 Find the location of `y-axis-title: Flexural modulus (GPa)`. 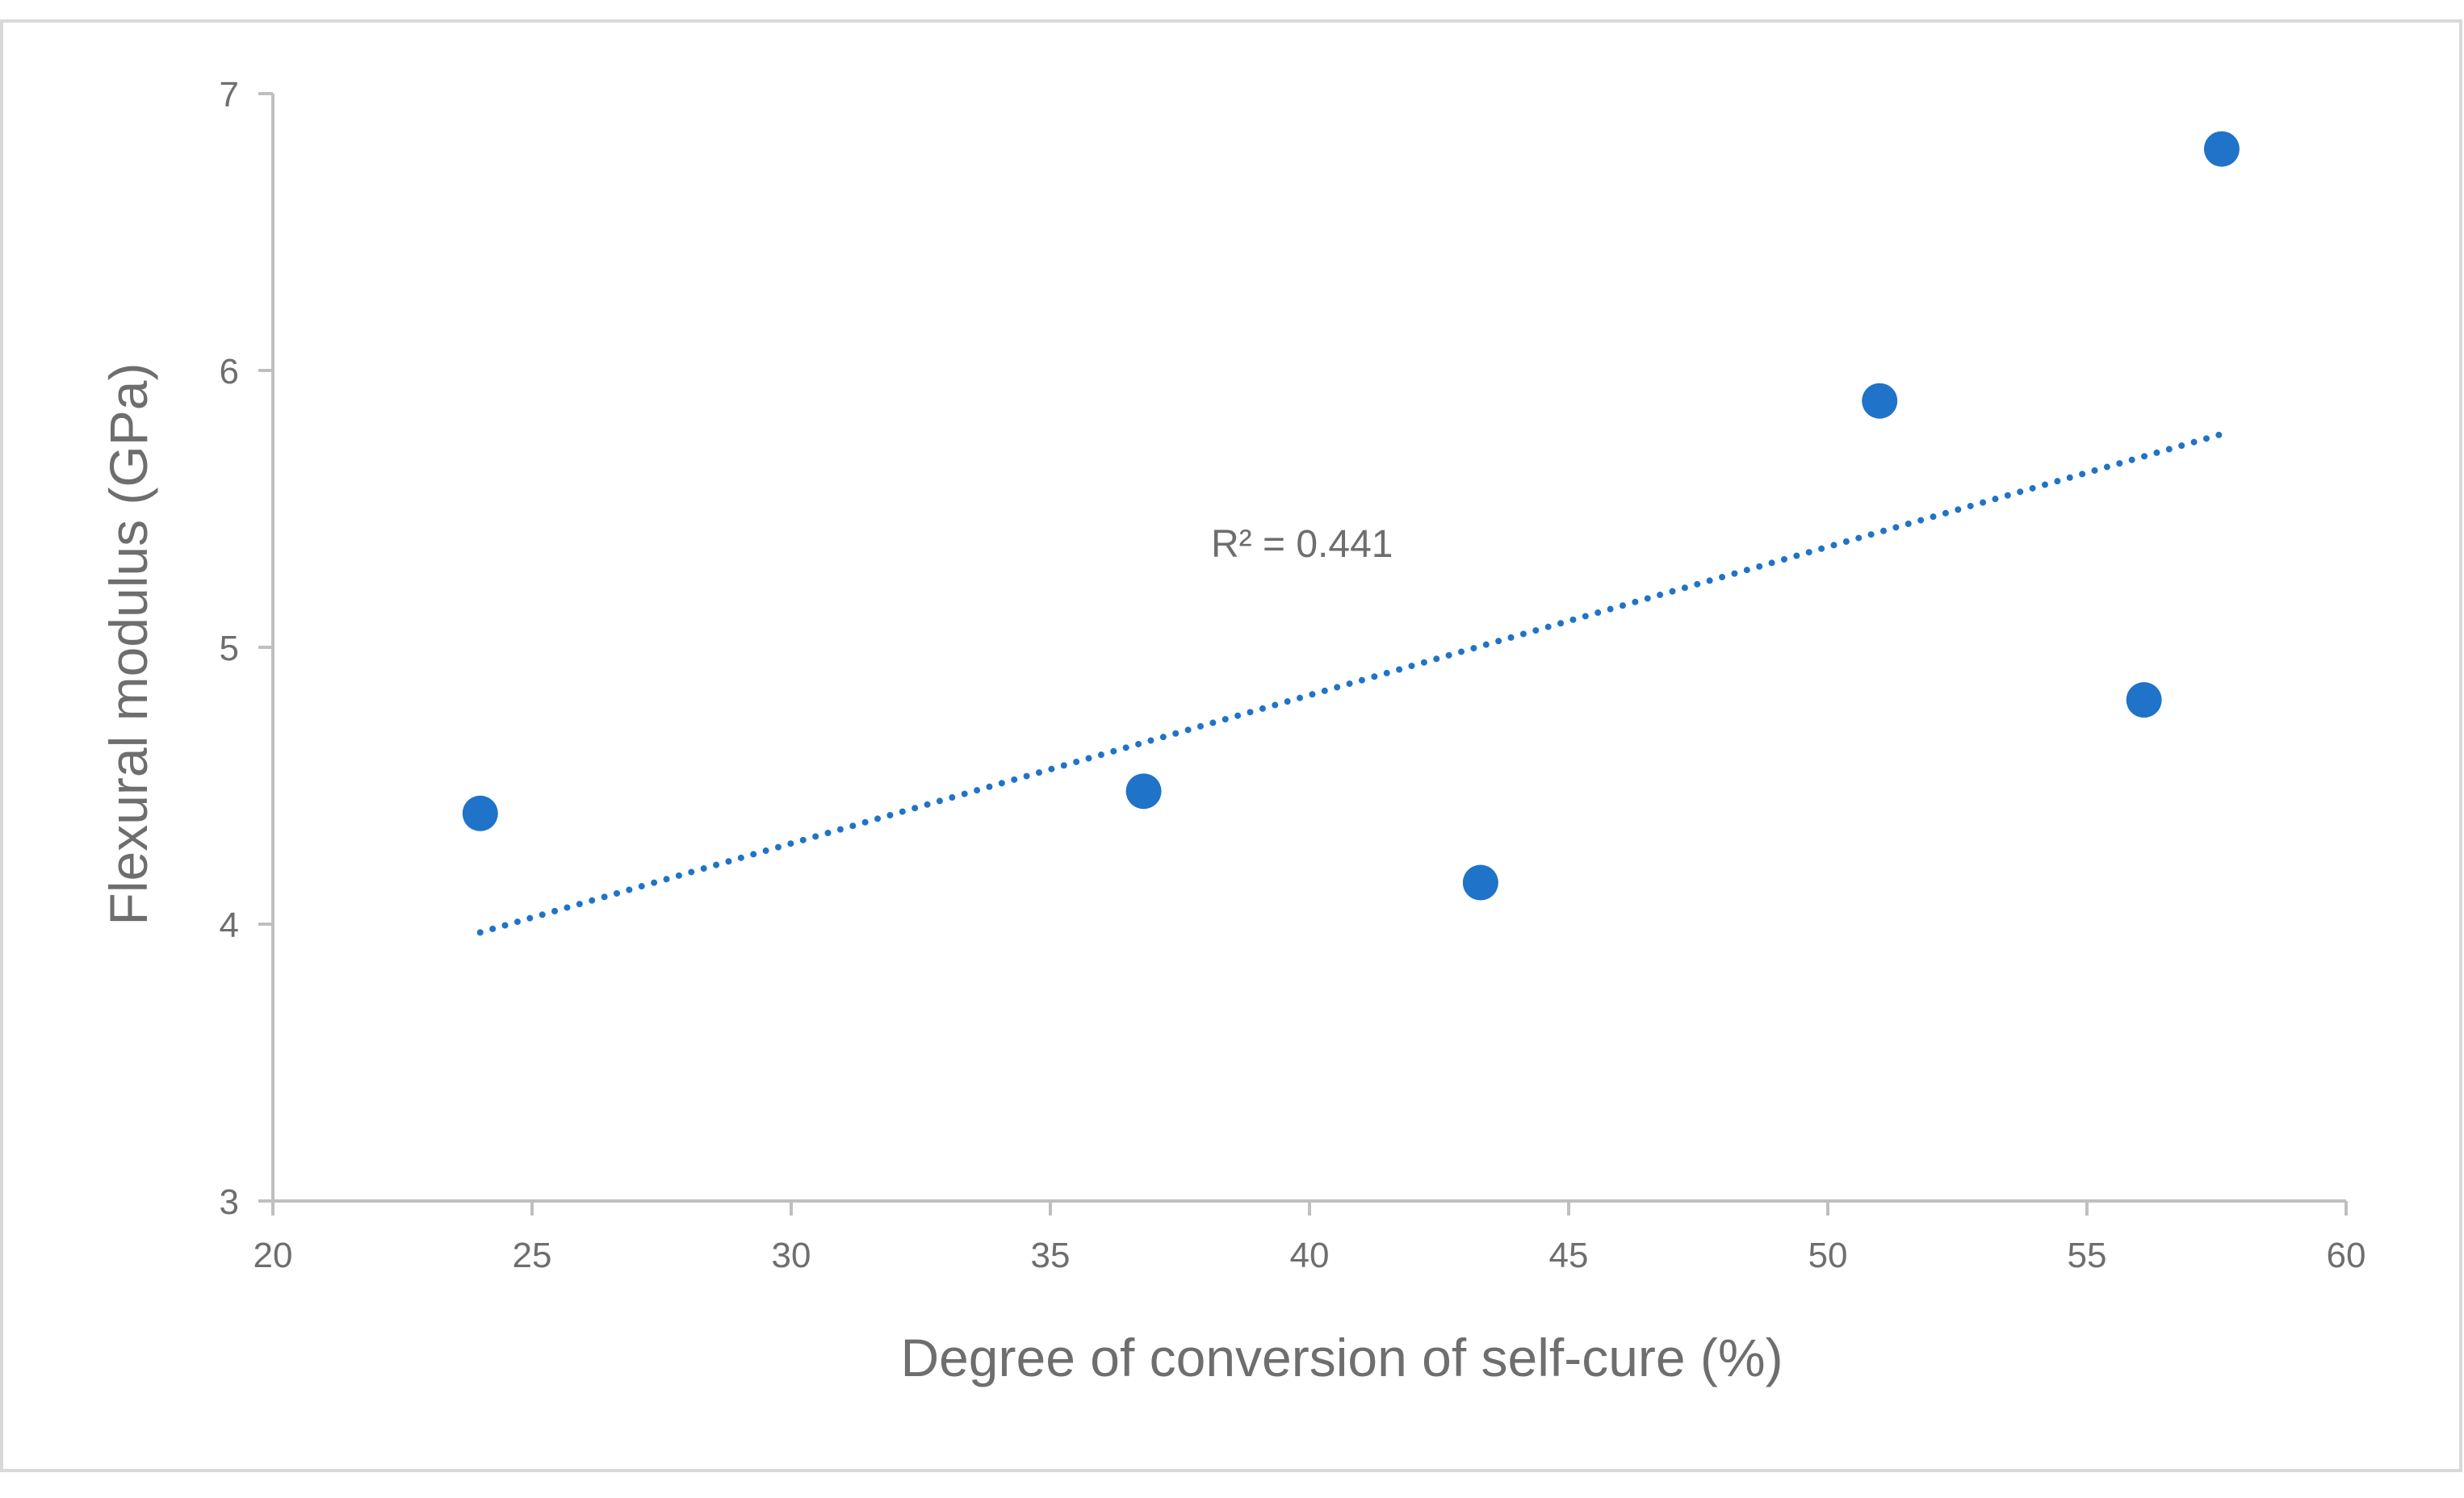

y-axis-title: Flexural modulus (GPa) is located at coordinates (128, 644).